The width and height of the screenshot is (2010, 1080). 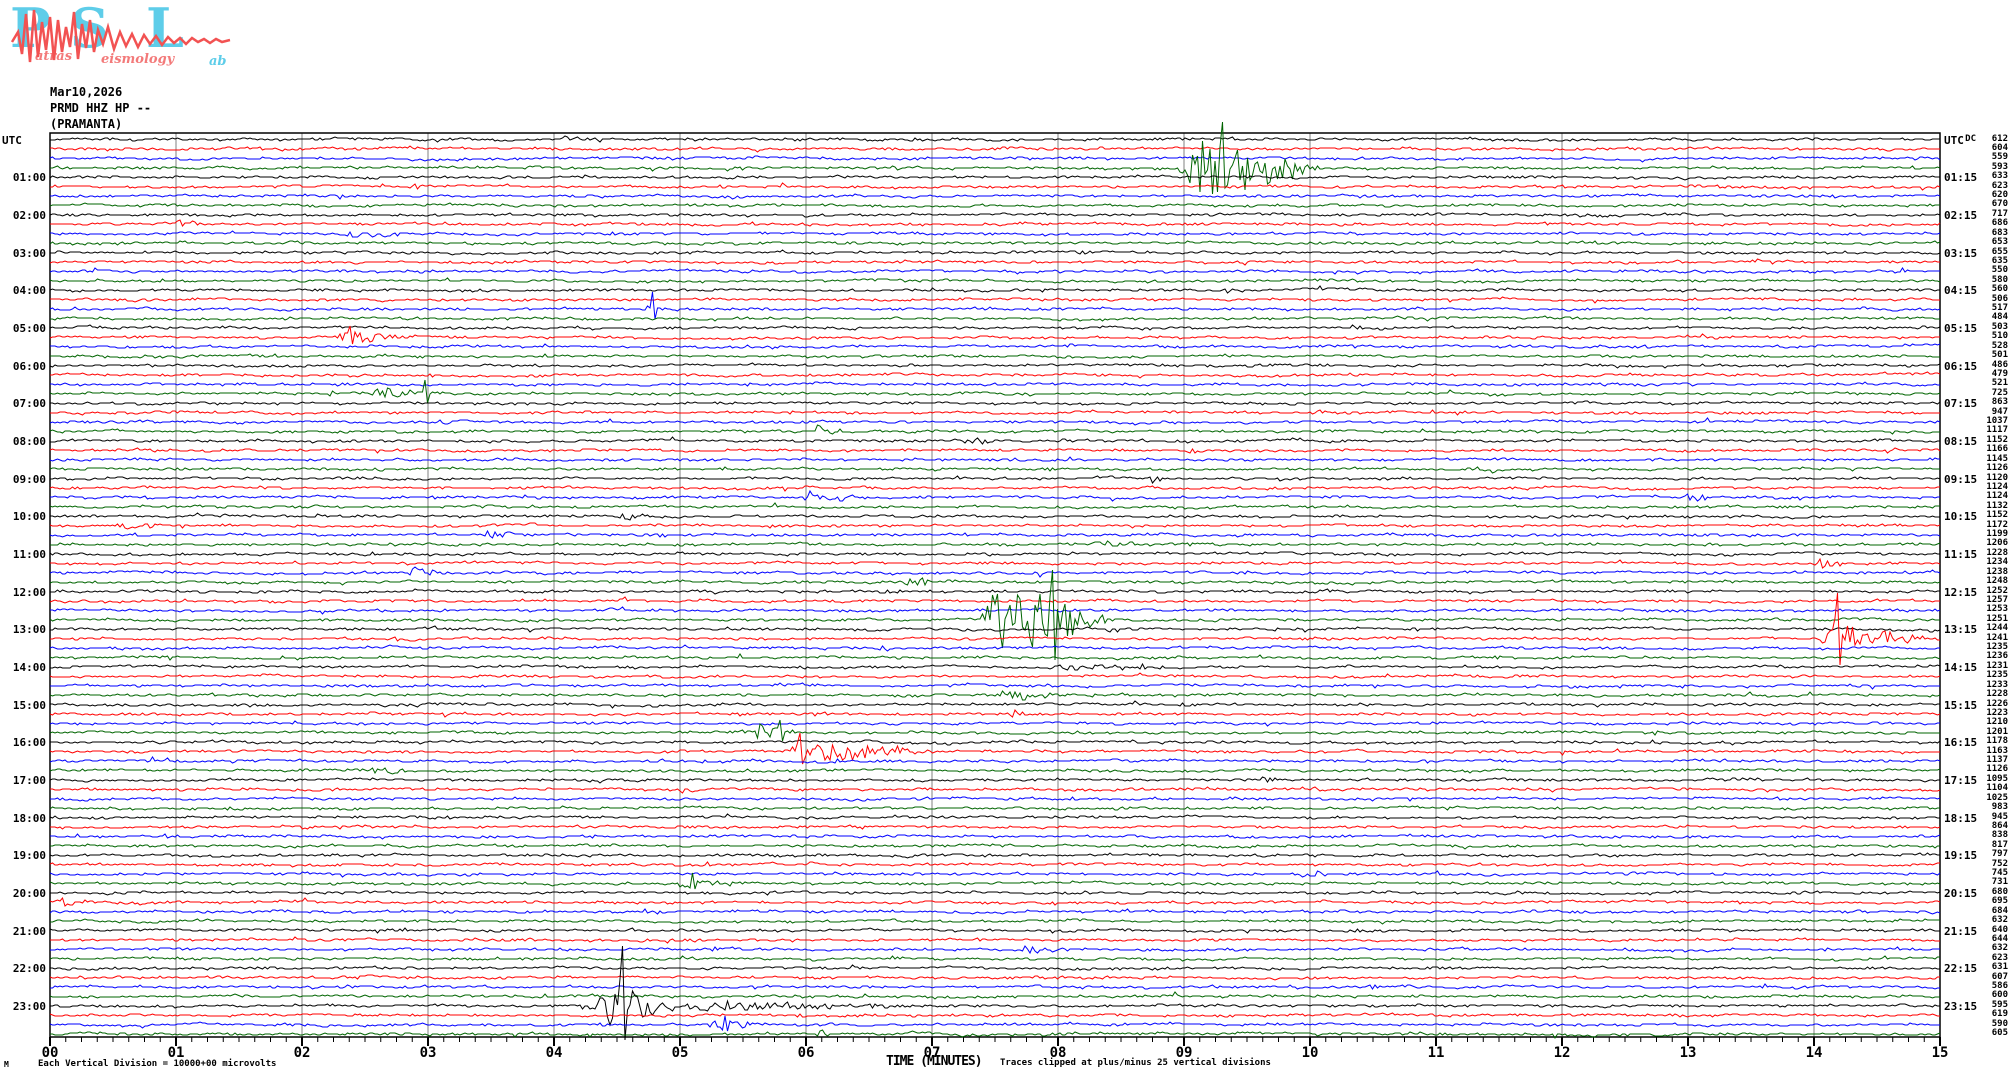 I want to click on right-time-label: 09:15, so click(x=1961, y=479).